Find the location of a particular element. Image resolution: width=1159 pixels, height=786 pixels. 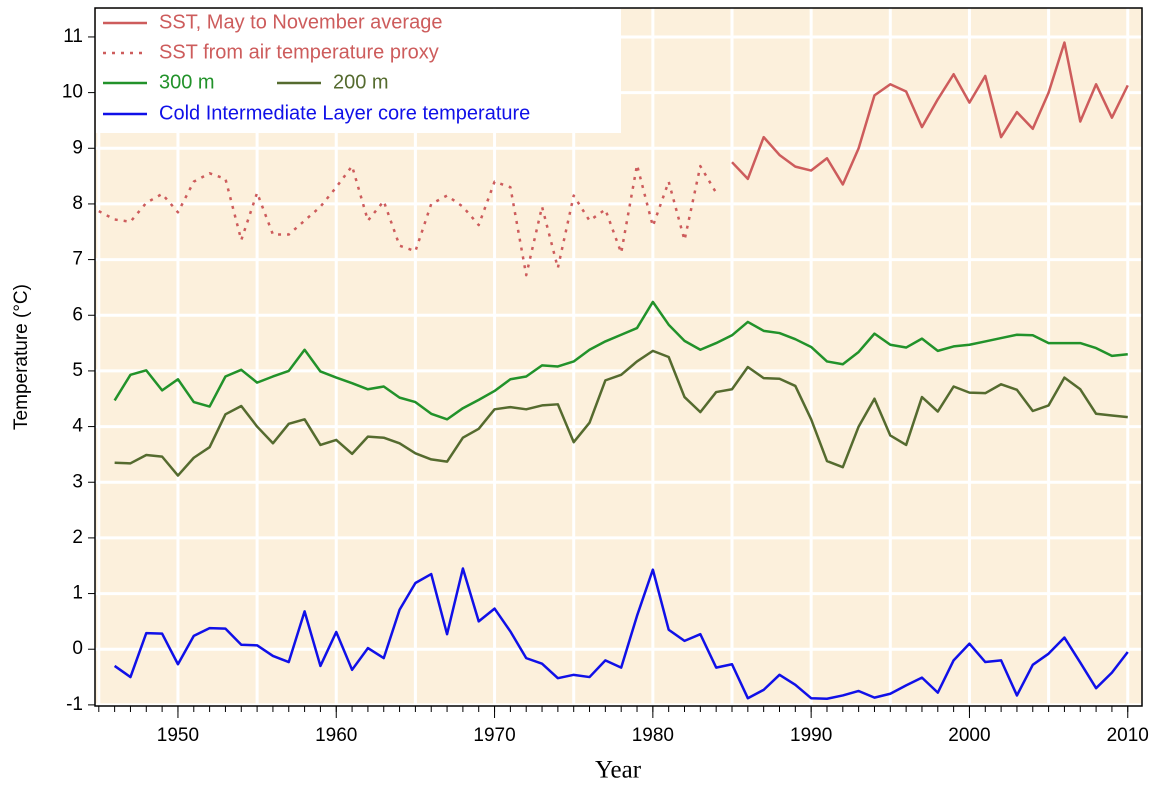

legend-label: SST, May to November average is located at coordinates (300, 22).